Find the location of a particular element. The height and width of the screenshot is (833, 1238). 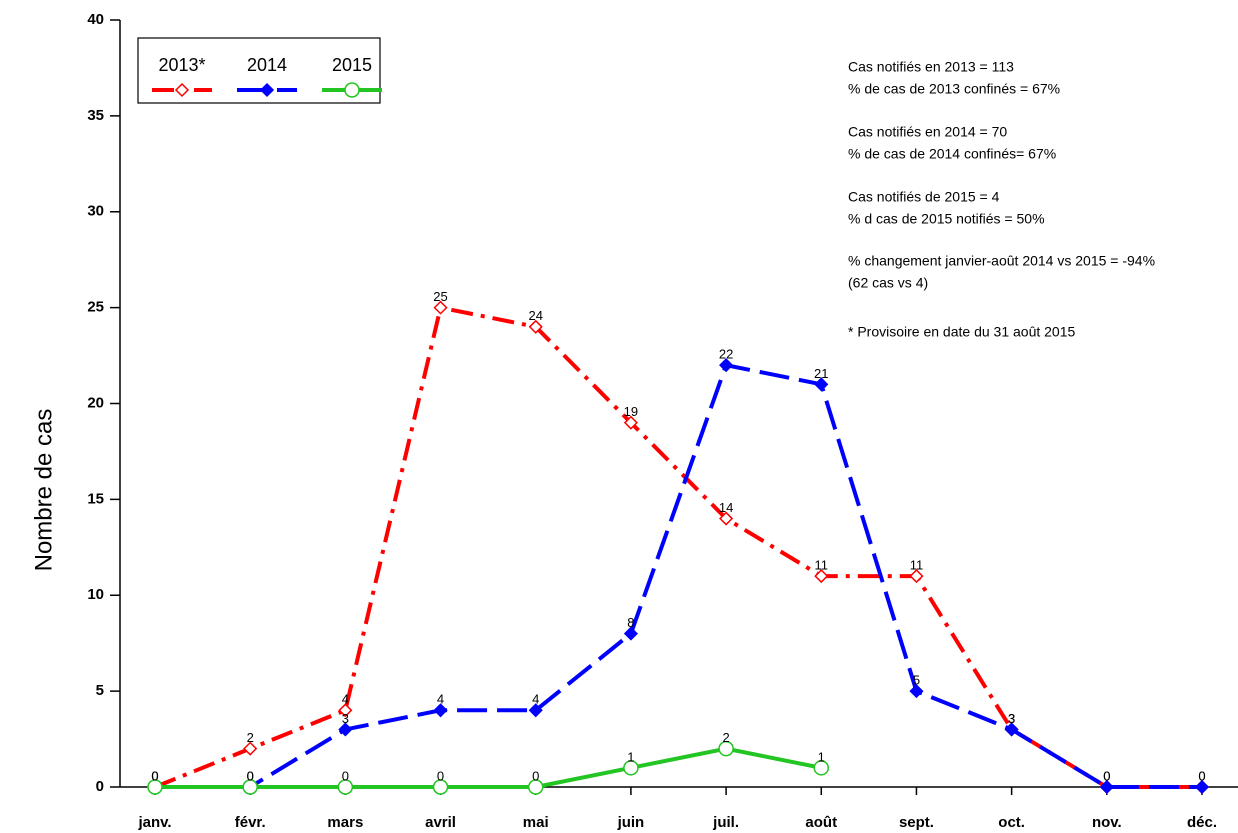

y-tick-label: 15 is located at coordinates (95, 498).